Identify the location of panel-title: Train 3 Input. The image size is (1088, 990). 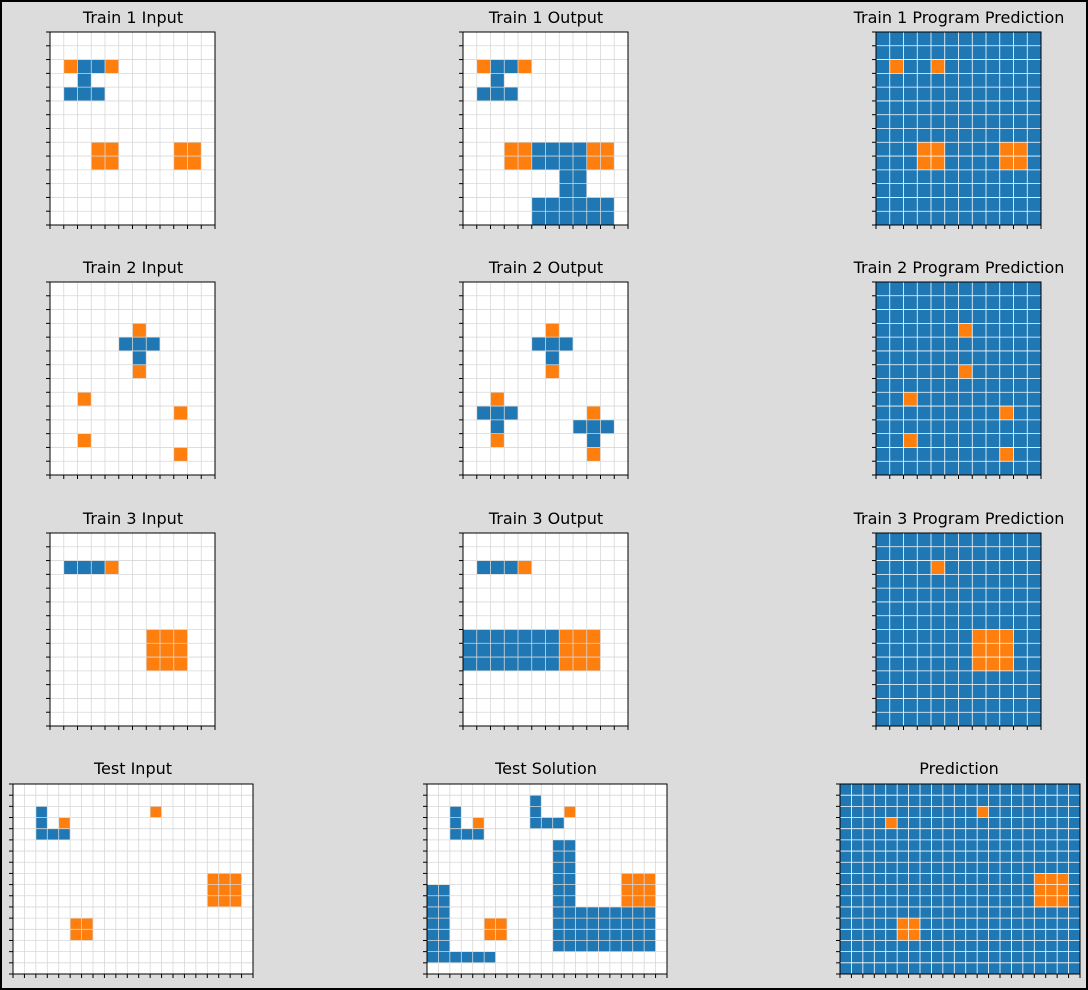
(133, 518).